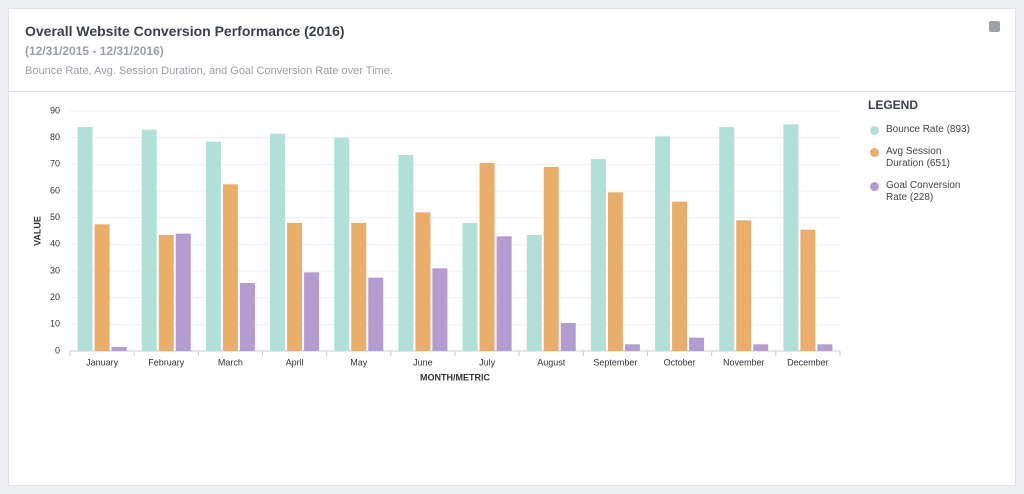 Image resolution: width=1024 pixels, height=494 pixels. I want to click on y-tick-label: 70, so click(55, 164).